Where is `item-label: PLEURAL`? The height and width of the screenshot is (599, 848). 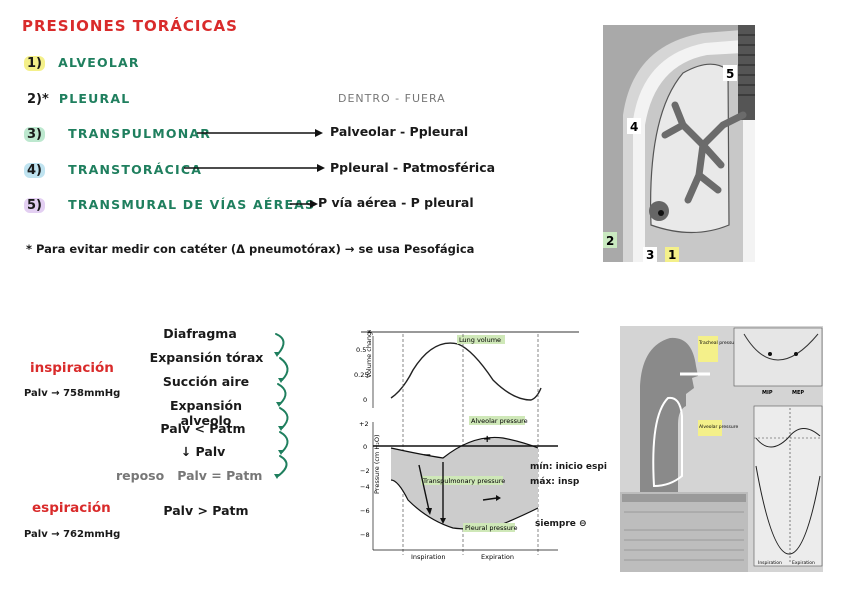
item-label: PLEURAL is located at coordinates (94, 98).